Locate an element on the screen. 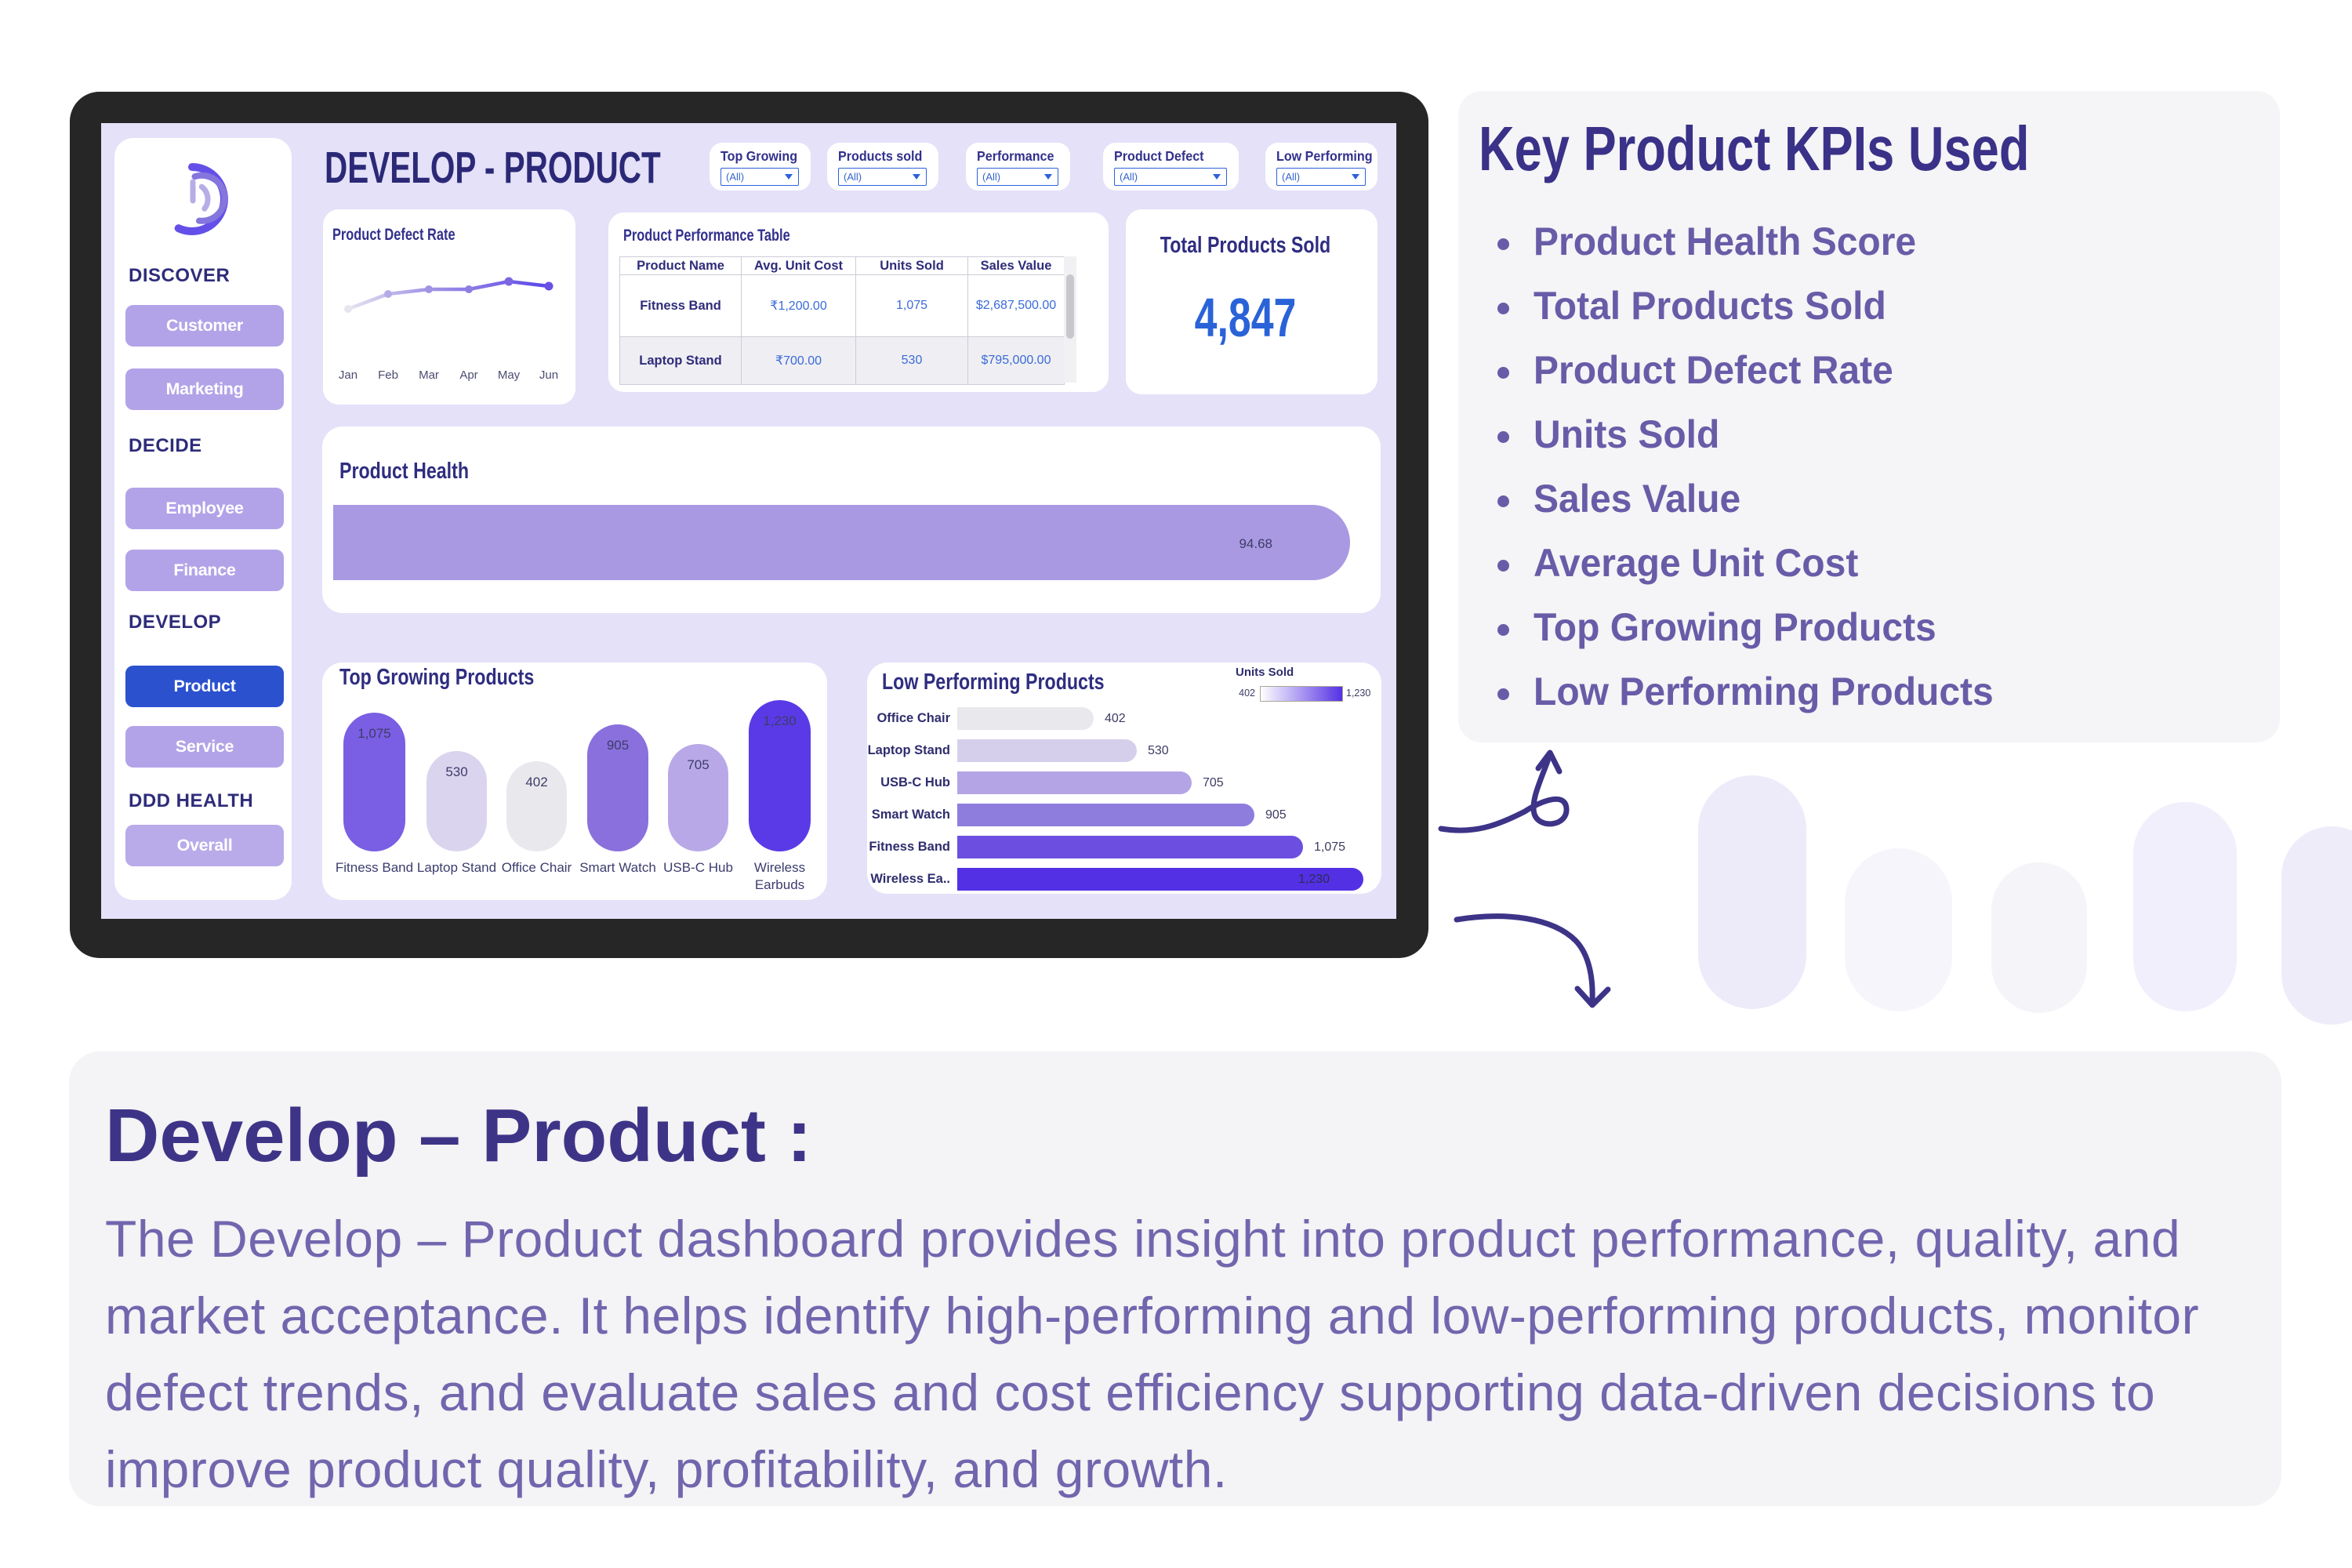  svg-text: May is located at coordinates (509, 375).